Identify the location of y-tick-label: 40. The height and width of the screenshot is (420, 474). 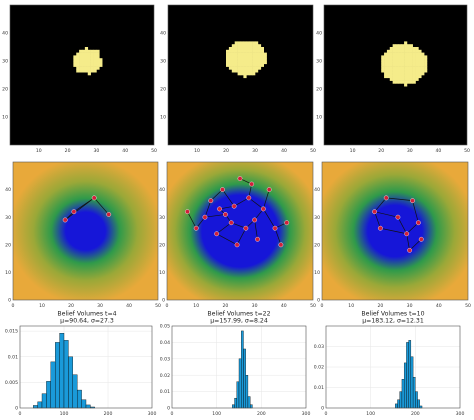
(163, 34).